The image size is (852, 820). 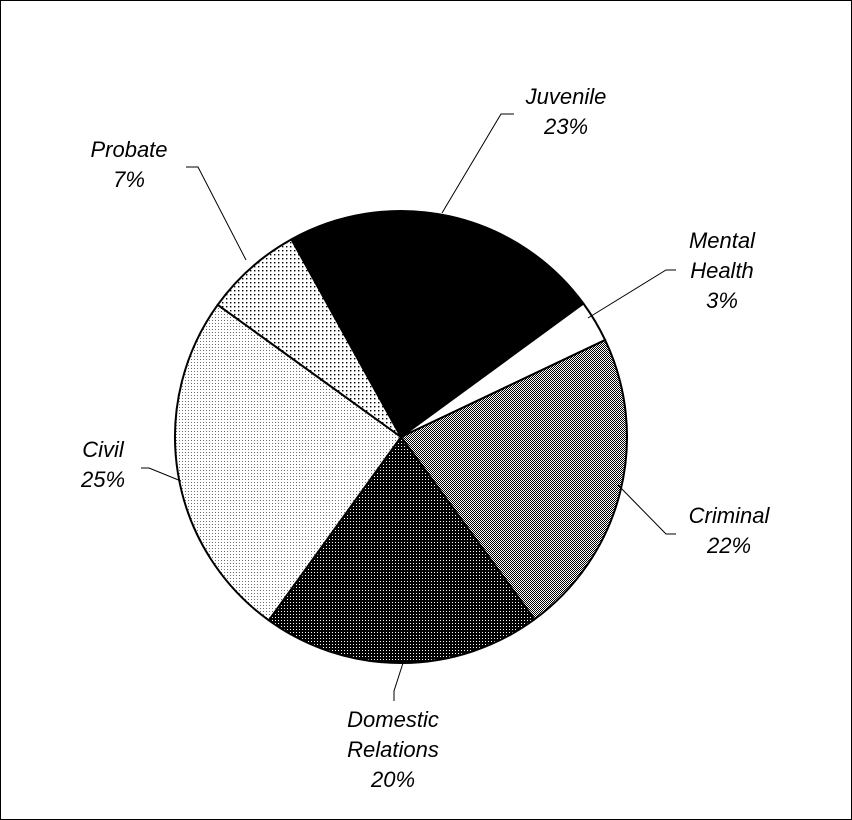 What do you see at coordinates (565, 126) in the screenshot?
I see `slice-percent-label: 23%` at bounding box center [565, 126].